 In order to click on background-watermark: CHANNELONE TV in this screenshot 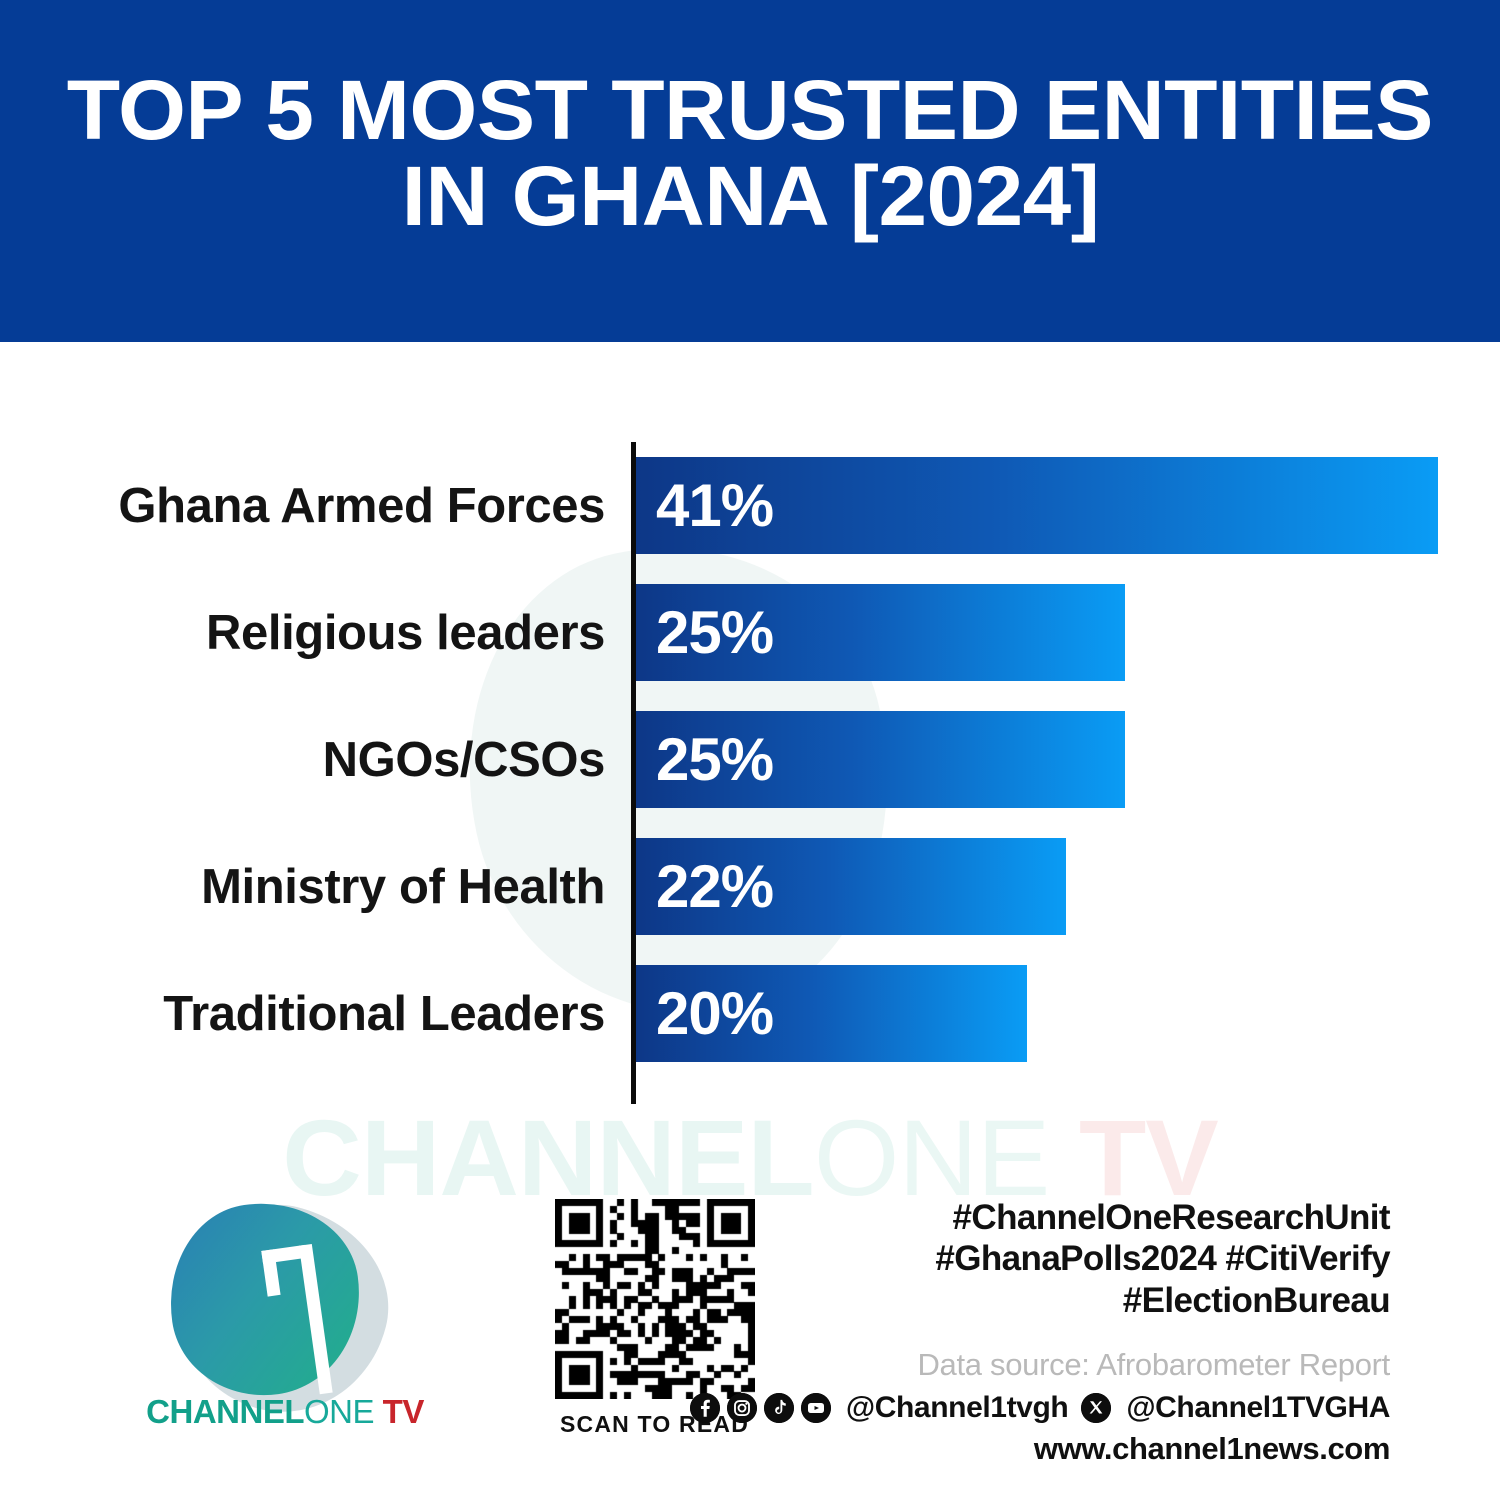, I will do `click(750, 1157)`.